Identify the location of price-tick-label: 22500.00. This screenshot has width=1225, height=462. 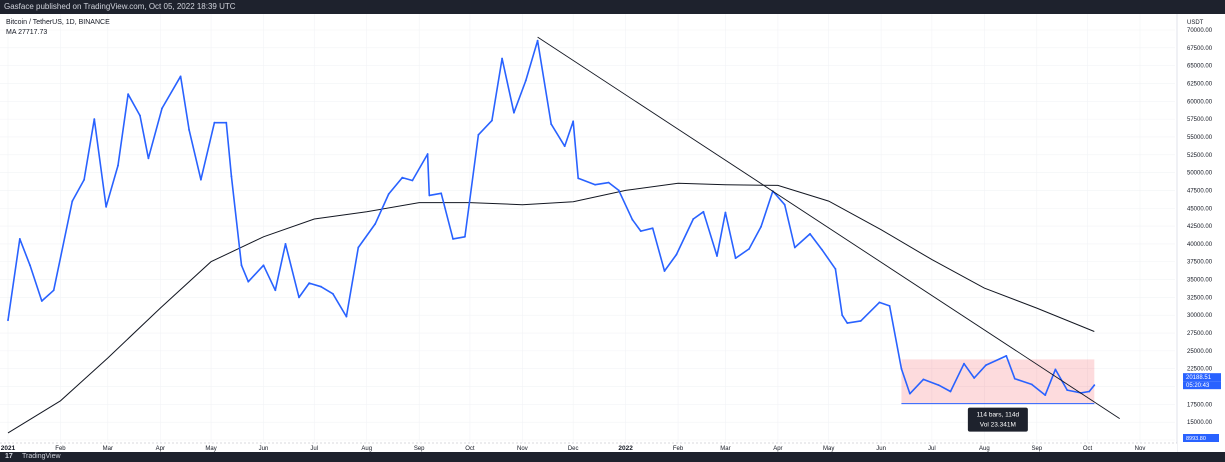
(1200, 370).